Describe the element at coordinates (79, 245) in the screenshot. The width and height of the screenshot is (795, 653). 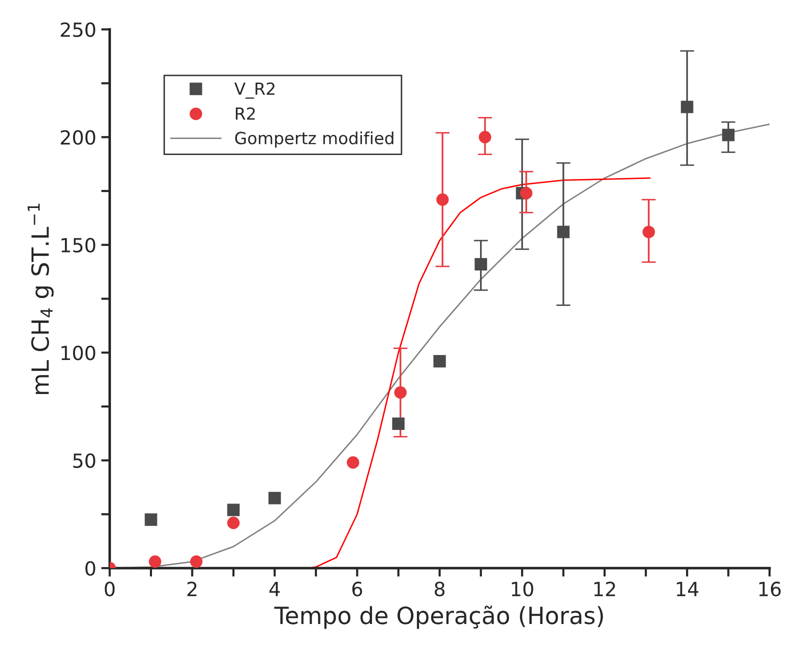
I see `y-tick-label: 150` at that location.